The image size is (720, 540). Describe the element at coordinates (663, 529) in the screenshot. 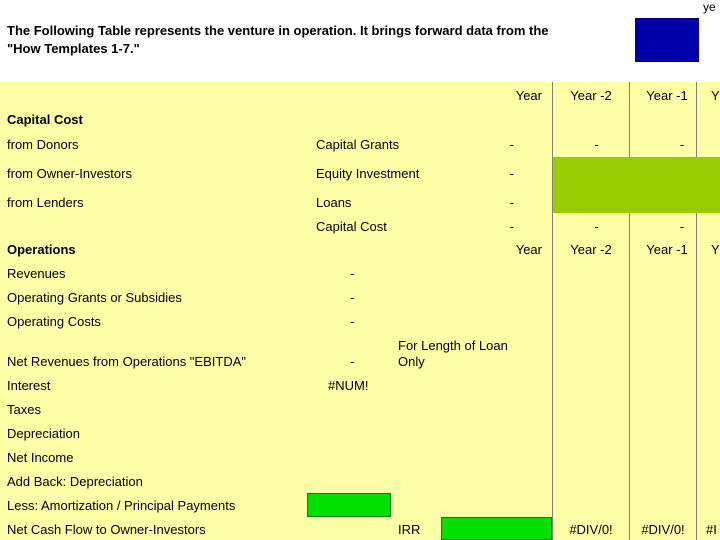

I see `cashflow-year-1: #DIV/0!` at that location.